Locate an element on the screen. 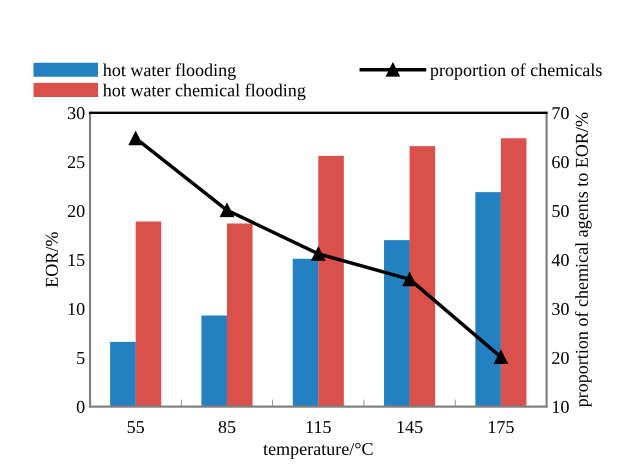 Image resolution: width=643 pixels, height=470 pixels. x-tick-label: 55 is located at coordinates (136, 427).